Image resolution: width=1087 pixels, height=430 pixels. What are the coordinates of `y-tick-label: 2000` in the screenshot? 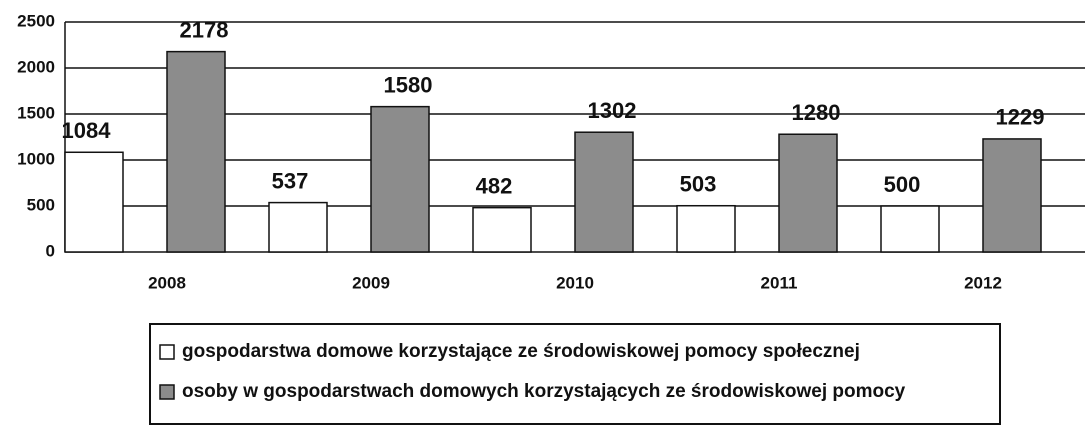 It's located at (36, 66).